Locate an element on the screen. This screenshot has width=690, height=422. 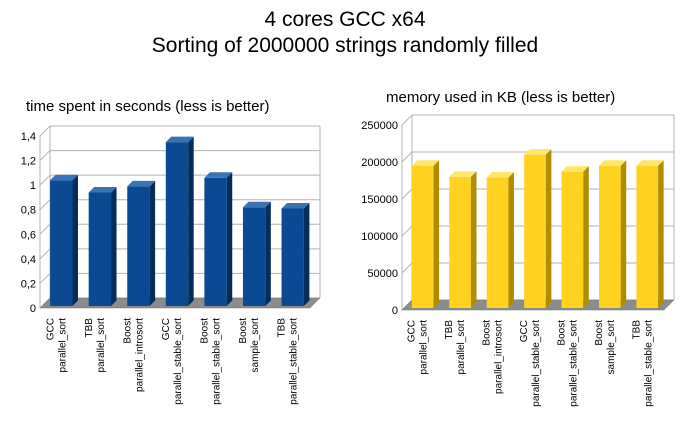
time-category-label: sample_sort is located at coordinates (255, 345).